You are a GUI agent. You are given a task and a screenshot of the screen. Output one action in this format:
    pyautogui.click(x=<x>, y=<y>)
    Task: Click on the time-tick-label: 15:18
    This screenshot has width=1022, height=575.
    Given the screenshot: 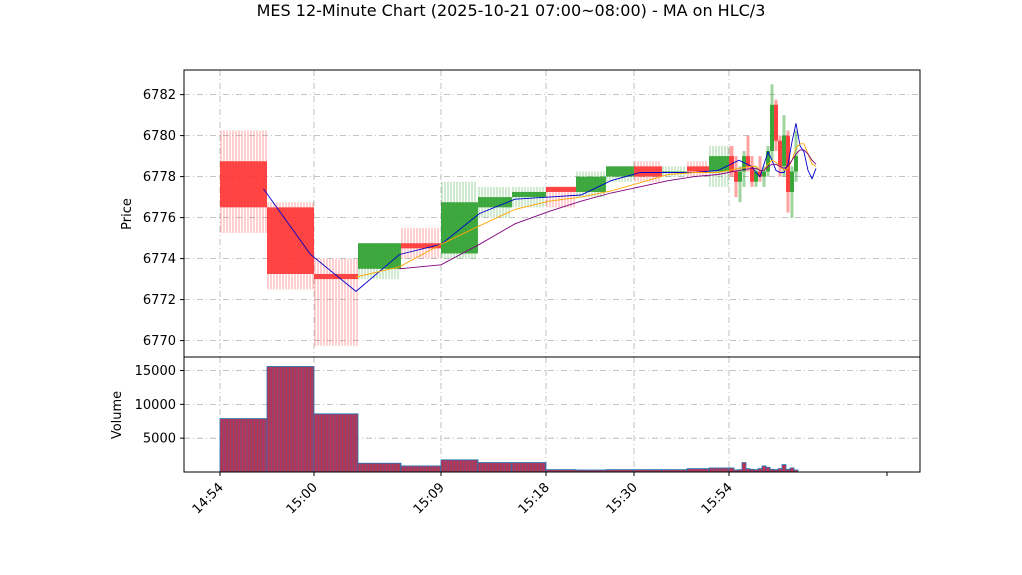 What is the action you would take?
    pyautogui.click(x=534, y=498)
    